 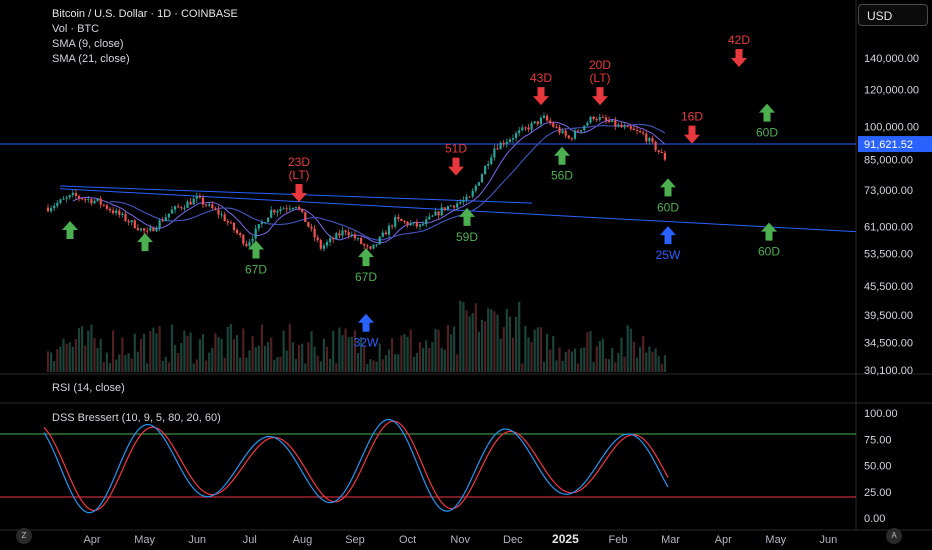 What do you see at coordinates (894, 536) in the screenshot?
I see `auto-scale-icon: A` at bounding box center [894, 536].